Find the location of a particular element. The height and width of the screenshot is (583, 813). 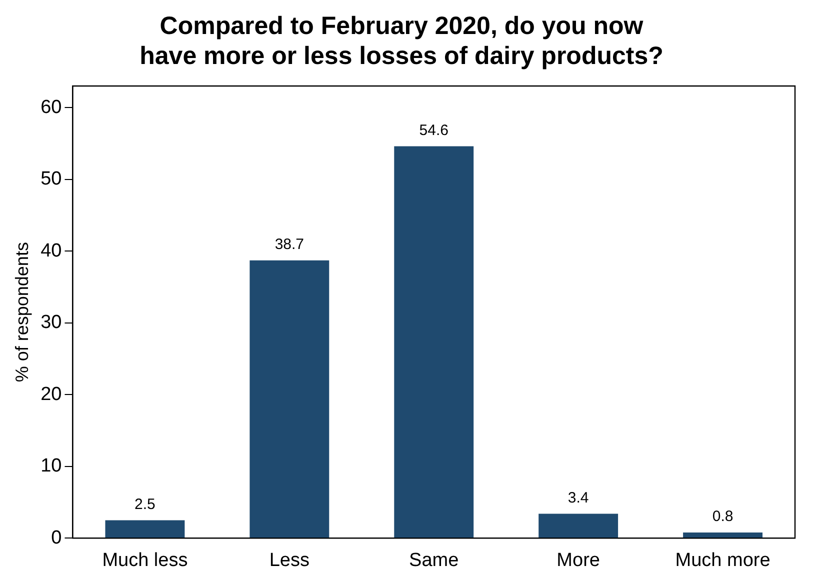

x-tick-label: Same is located at coordinates (434, 560).